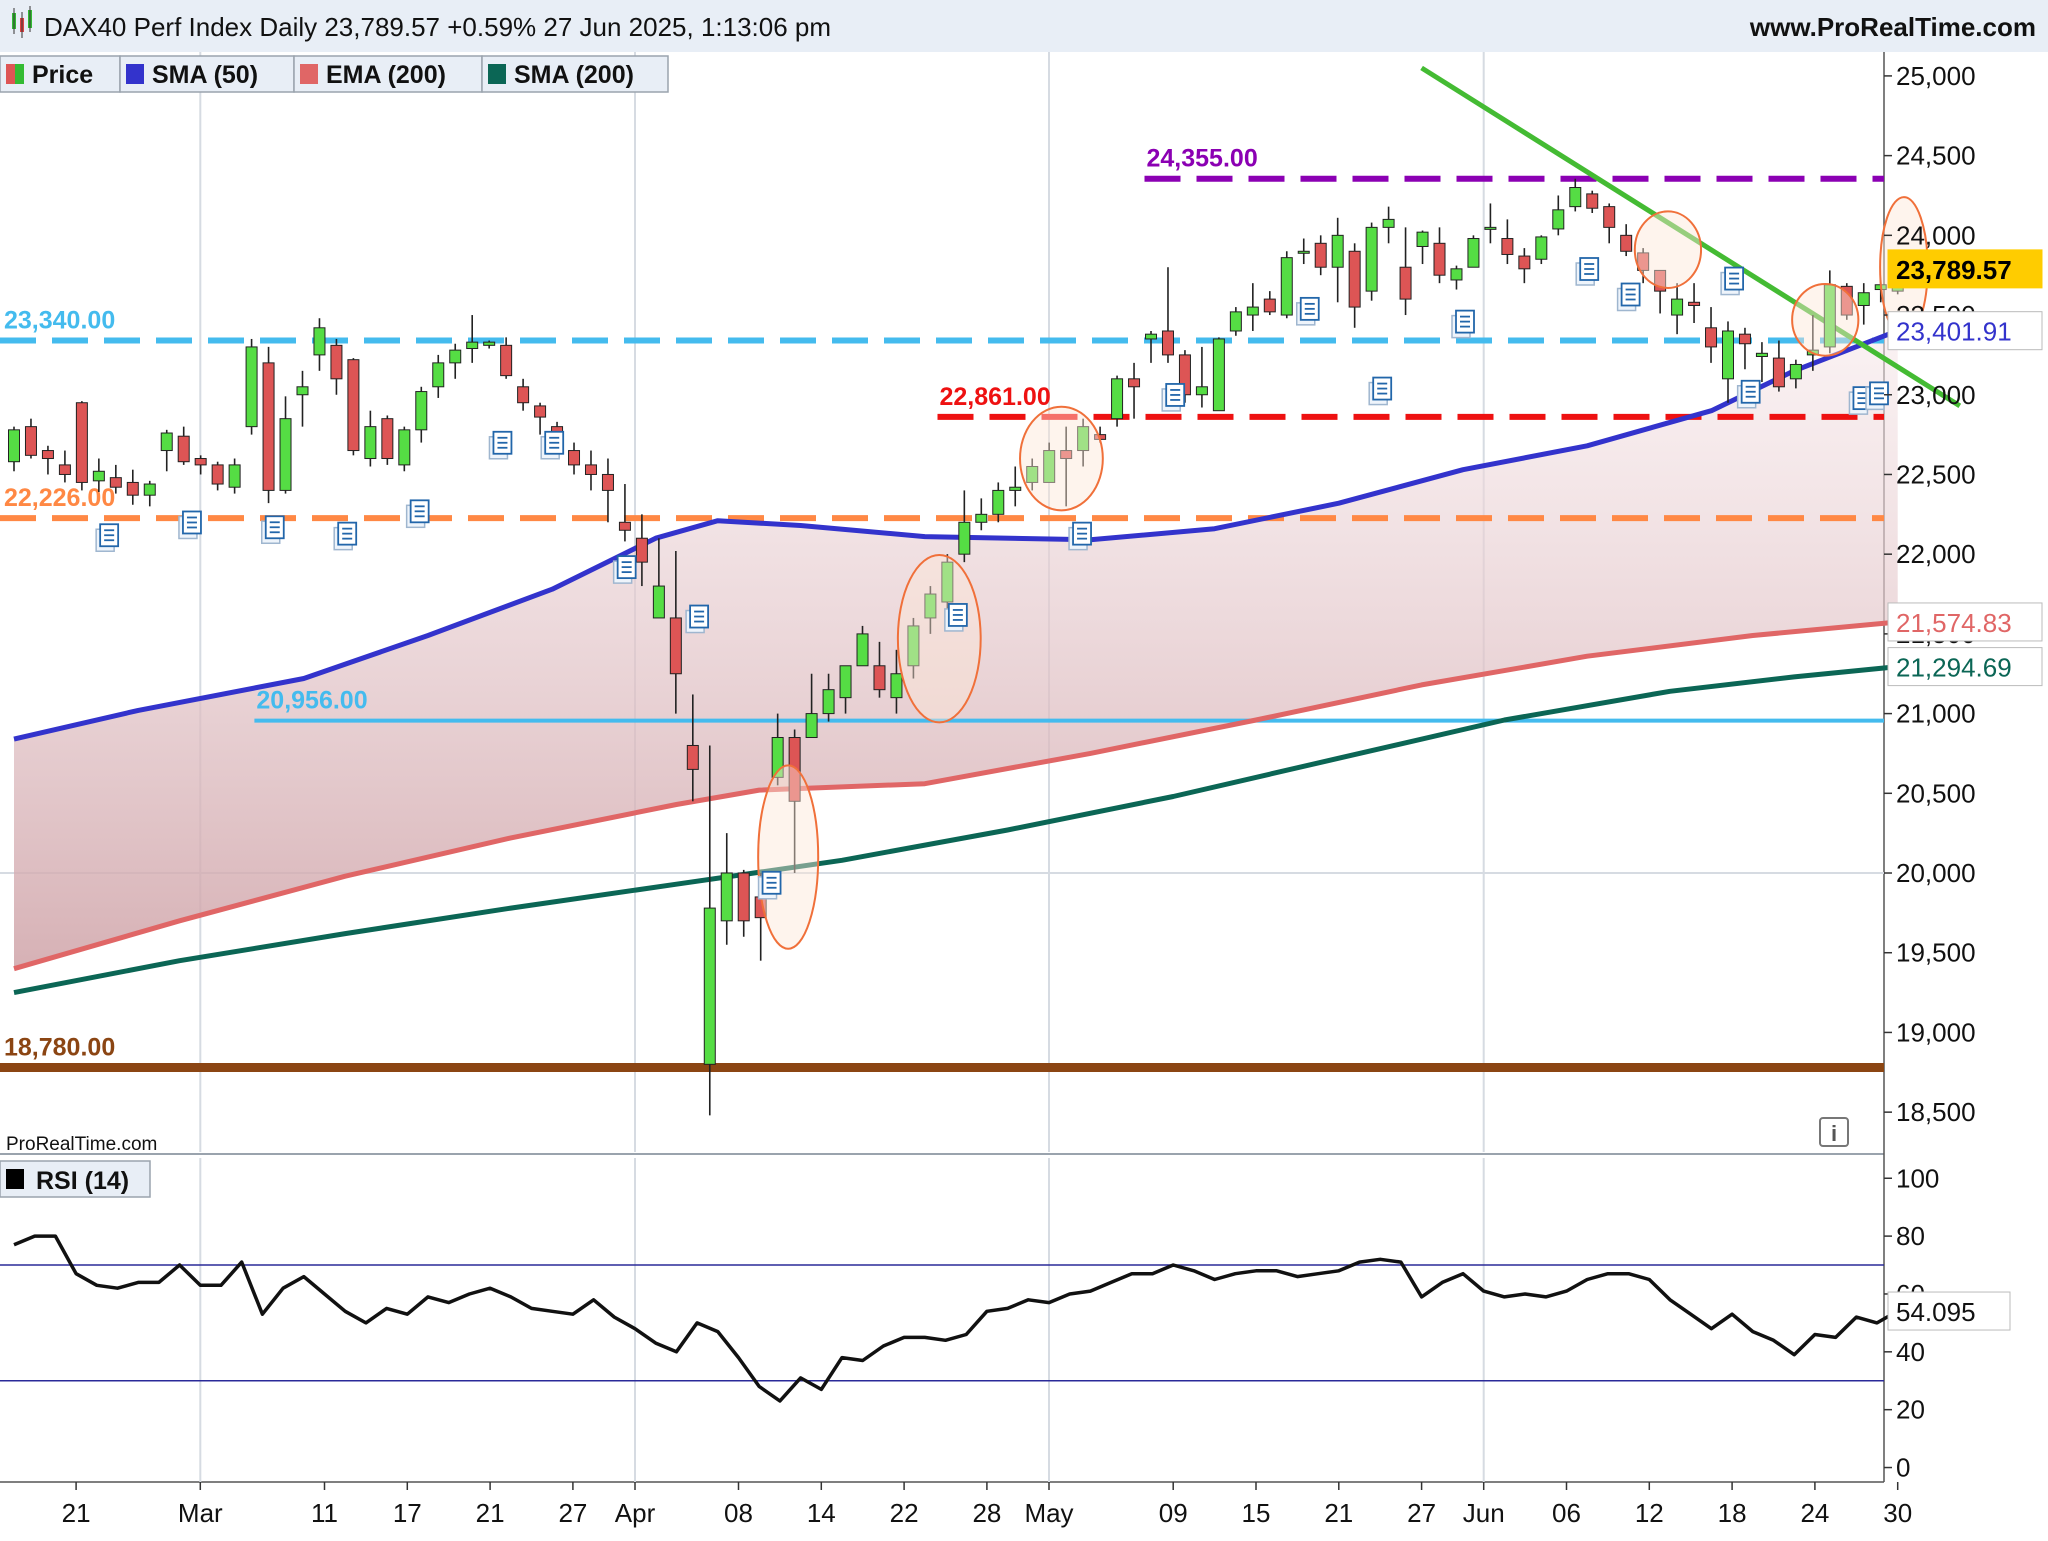 The height and width of the screenshot is (1541, 2048). I want to click on x-axis-label: 30, so click(1897, 1513).